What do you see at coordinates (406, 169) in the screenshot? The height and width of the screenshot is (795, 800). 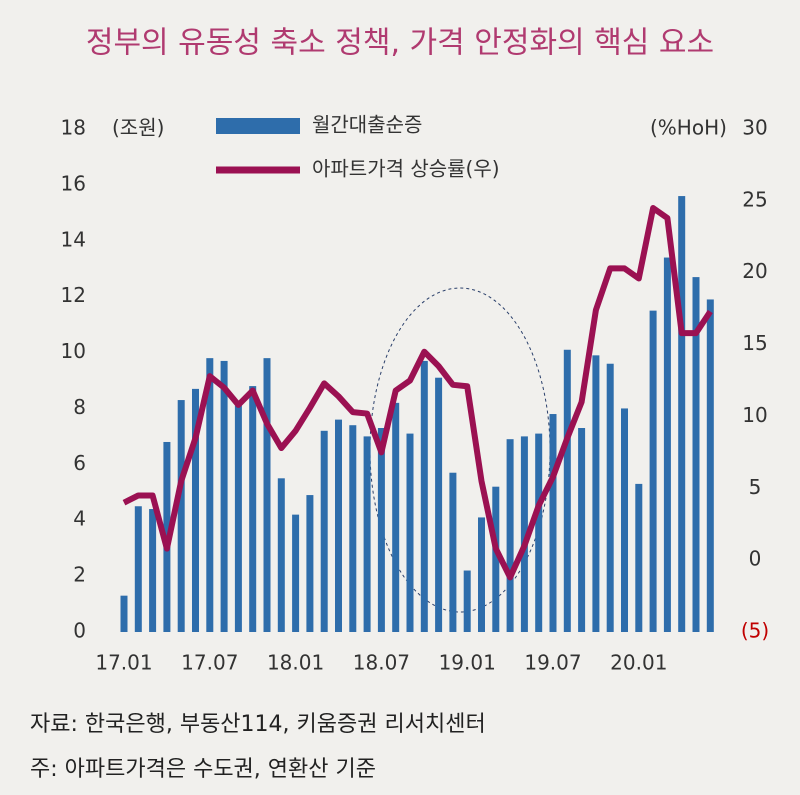 I see `legend-label: 아파트가격 상승률(우)` at bounding box center [406, 169].